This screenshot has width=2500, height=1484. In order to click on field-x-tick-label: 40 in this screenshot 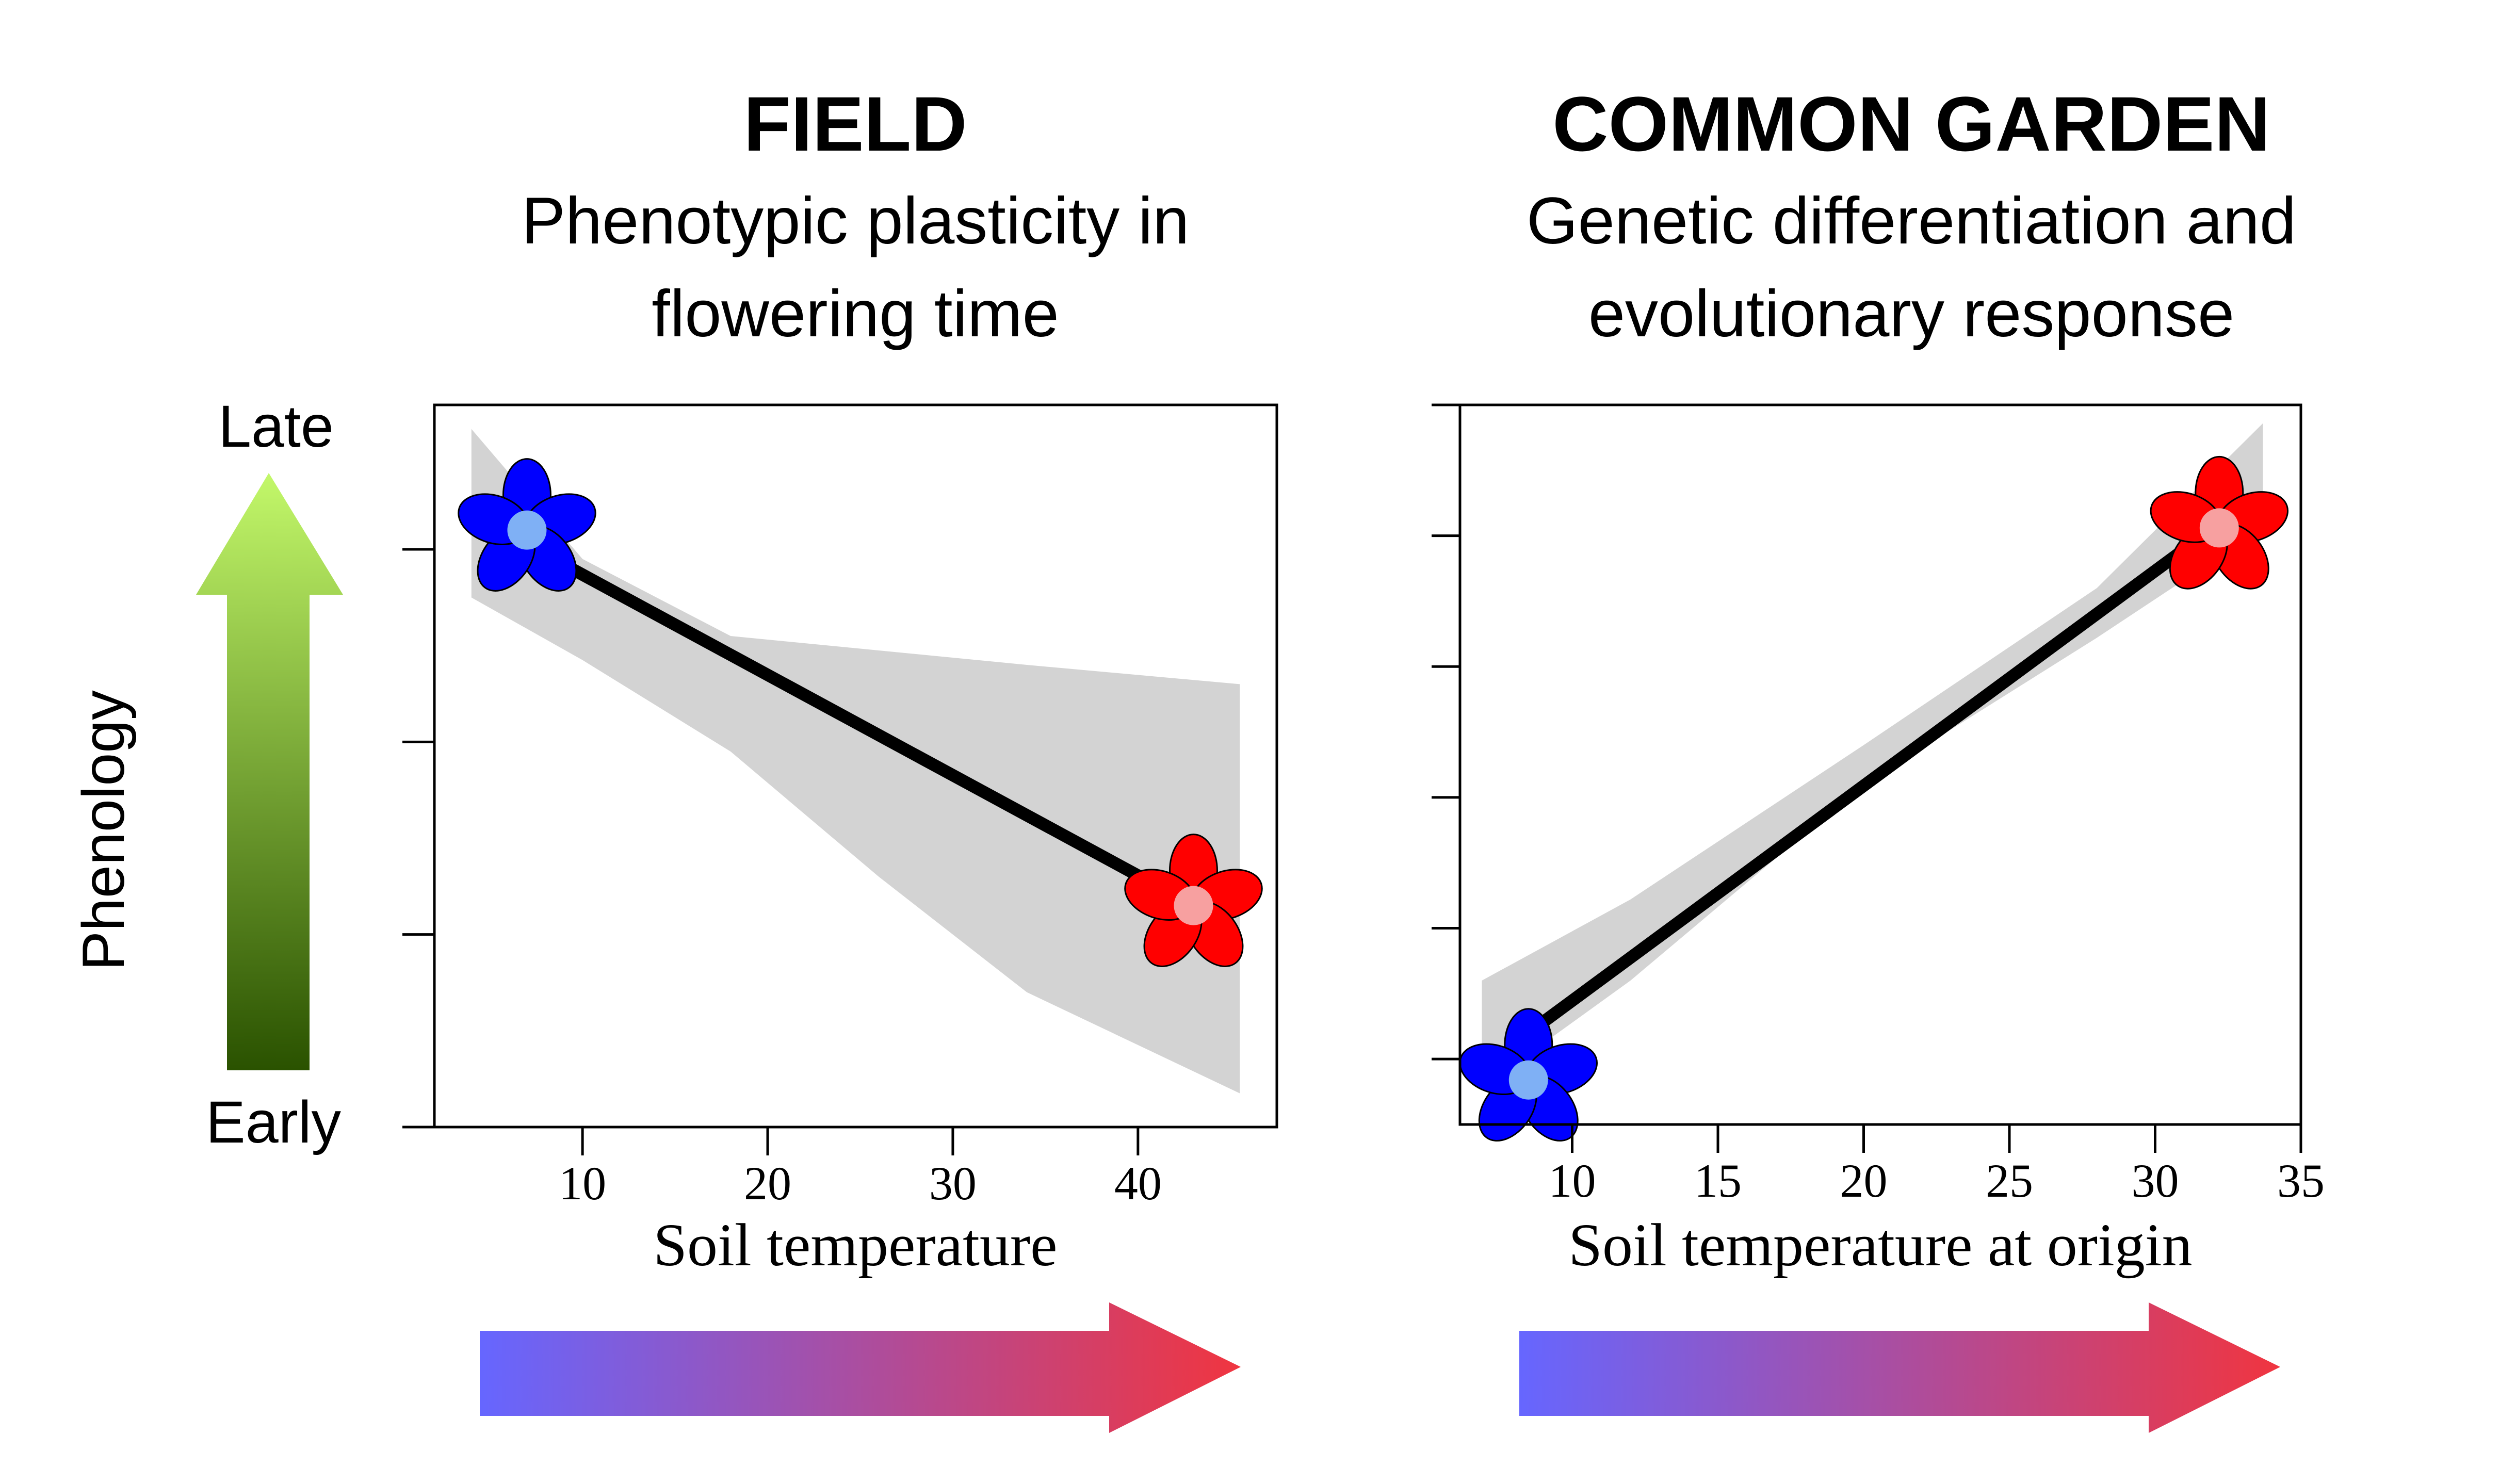, I will do `click(1138, 1184)`.